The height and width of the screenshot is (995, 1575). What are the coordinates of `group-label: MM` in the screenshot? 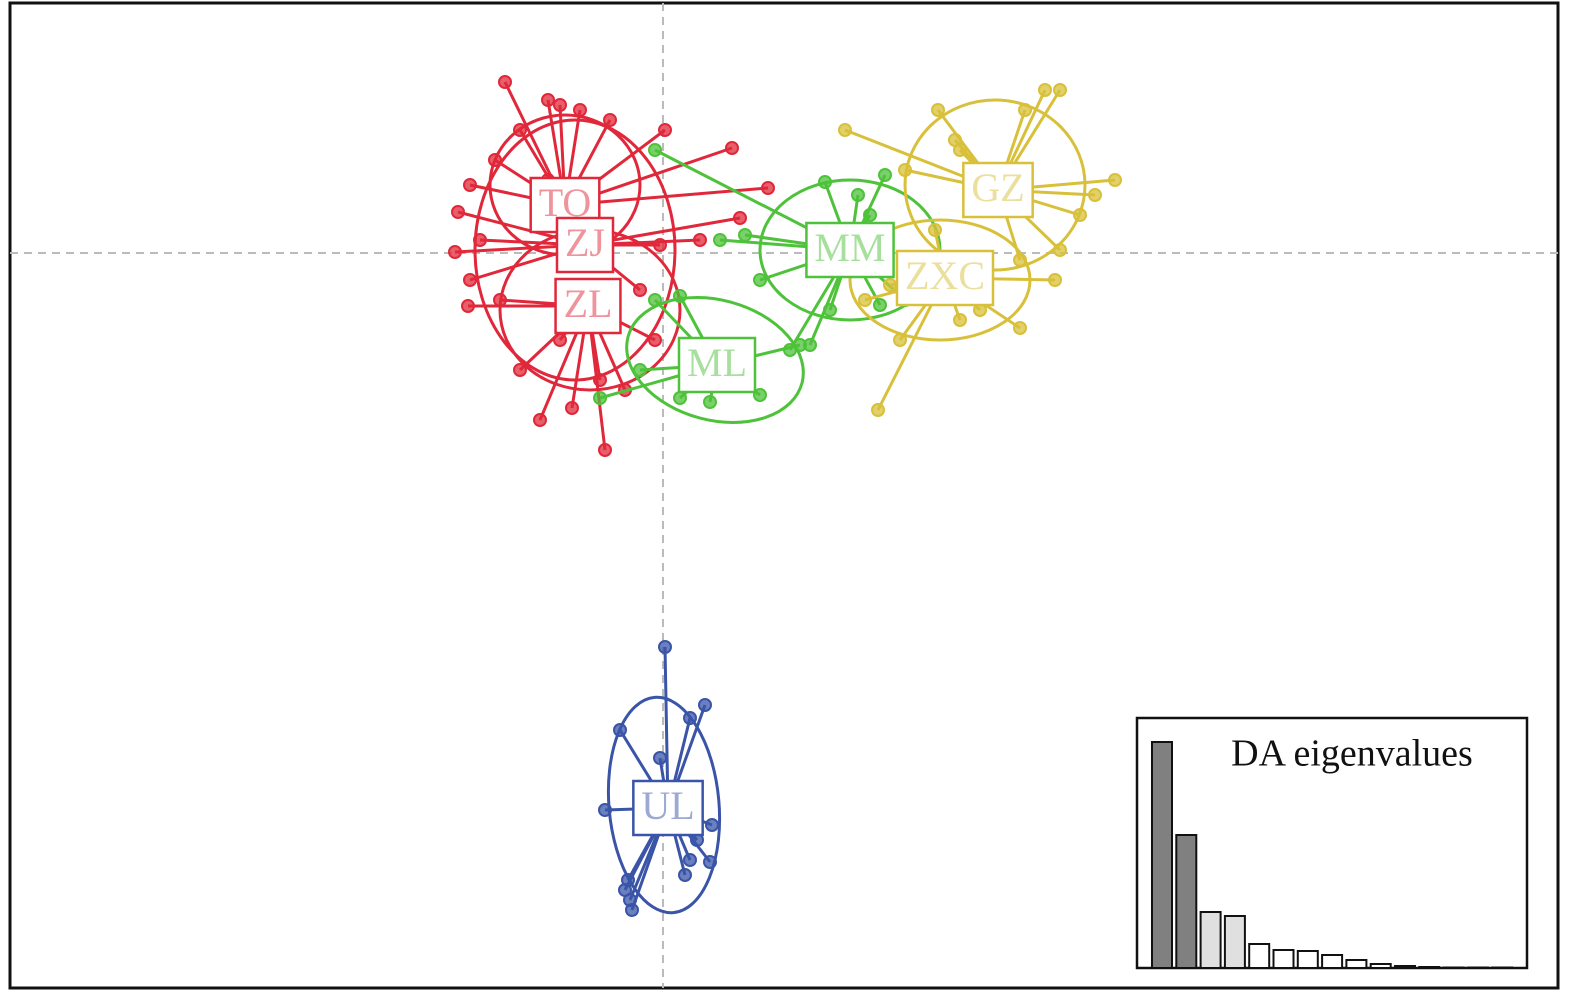 It's located at (849, 247).